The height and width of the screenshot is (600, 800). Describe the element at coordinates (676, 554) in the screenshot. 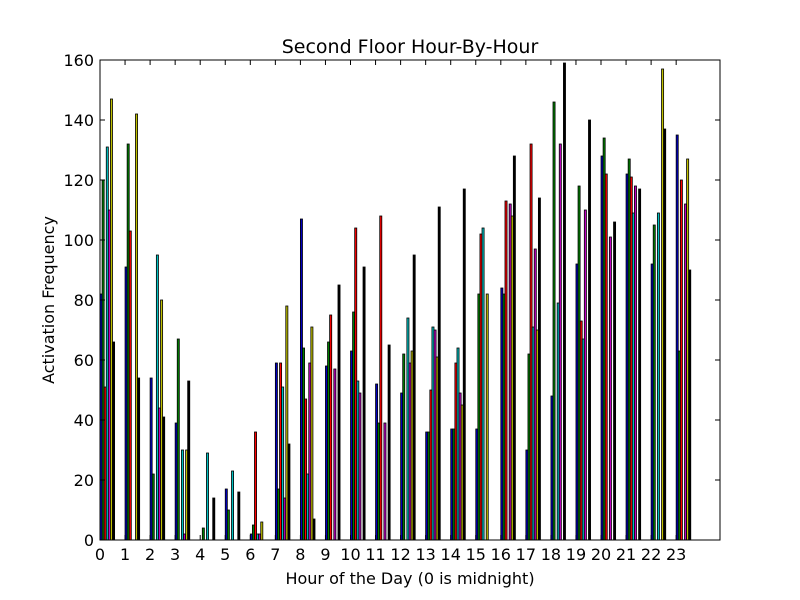

I see `x-tick-label: 23` at that location.